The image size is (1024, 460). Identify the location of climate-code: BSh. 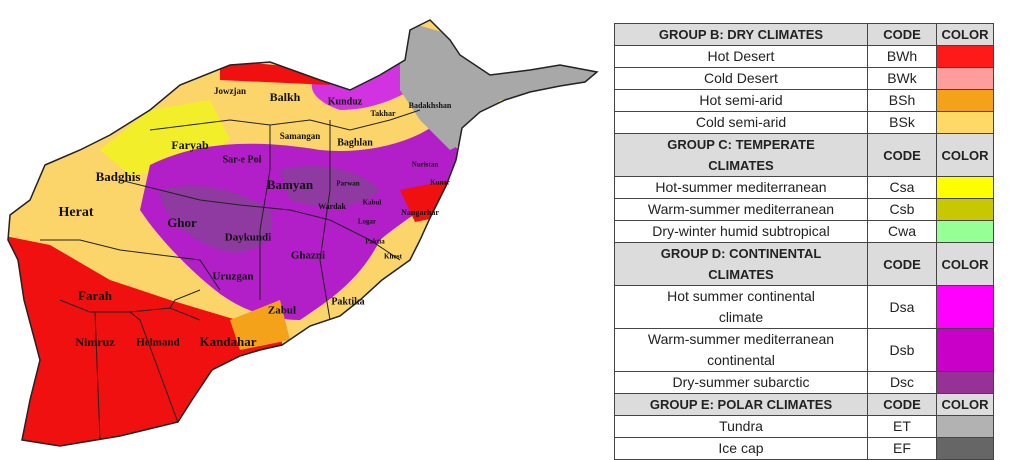
(902, 100).